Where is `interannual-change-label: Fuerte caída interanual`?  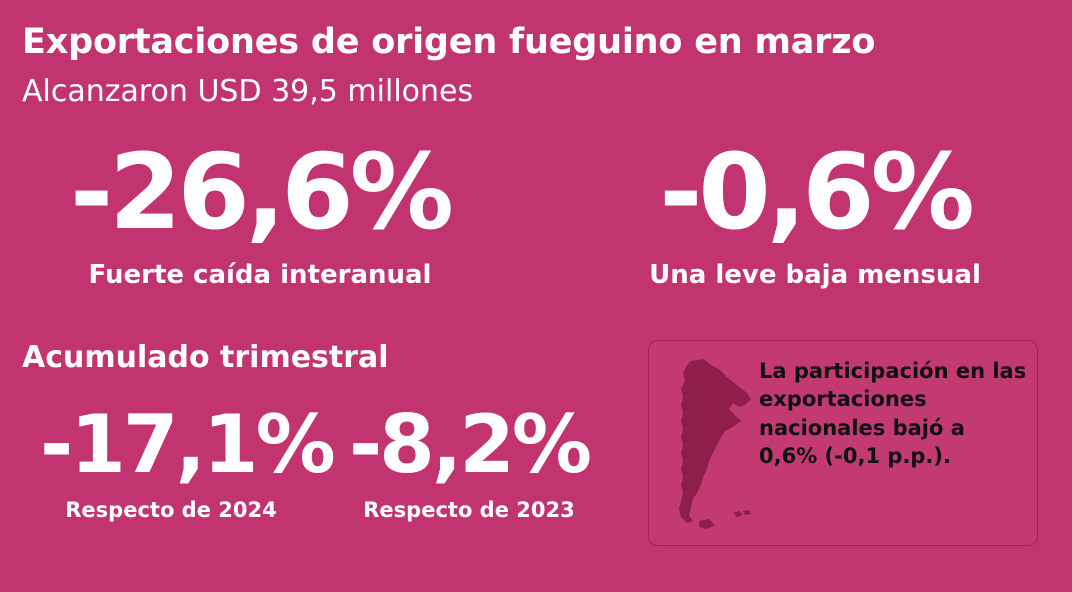
interannual-change-label: Fuerte caída interanual is located at coordinates (260, 275).